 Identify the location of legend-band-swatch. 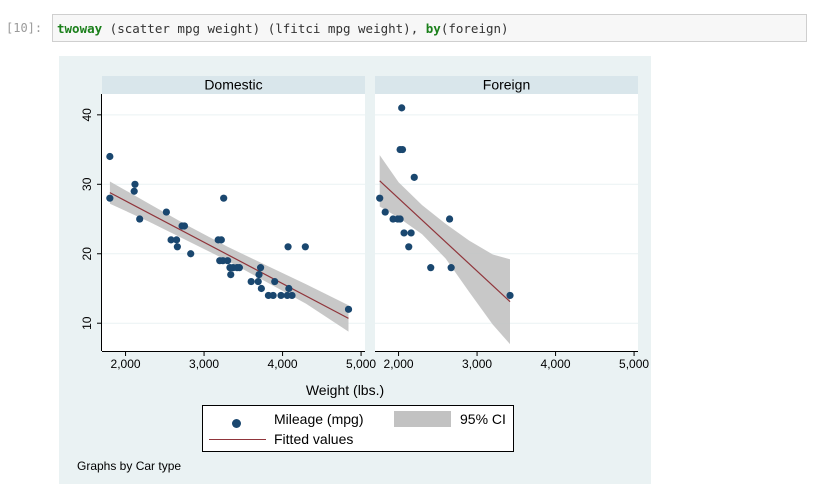
(422, 419).